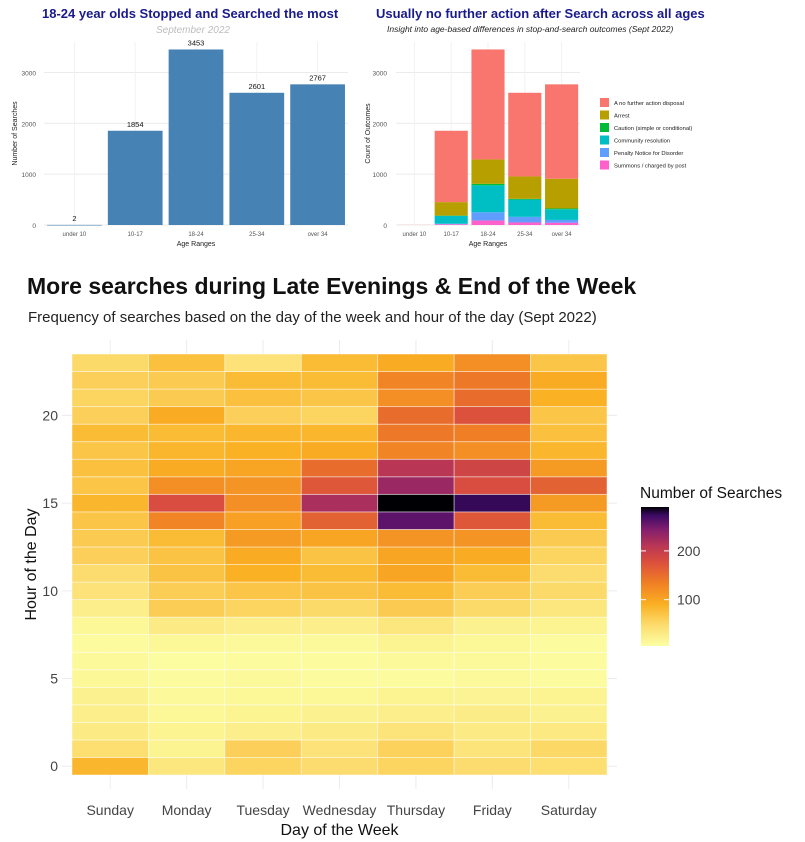 Image resolution: width=805 pixels, height=842 pixels. What do you see at coordinates (196, 42) in the screenshot?
I see `chart1-data-label: 3453` at bounding box center [196, 42].